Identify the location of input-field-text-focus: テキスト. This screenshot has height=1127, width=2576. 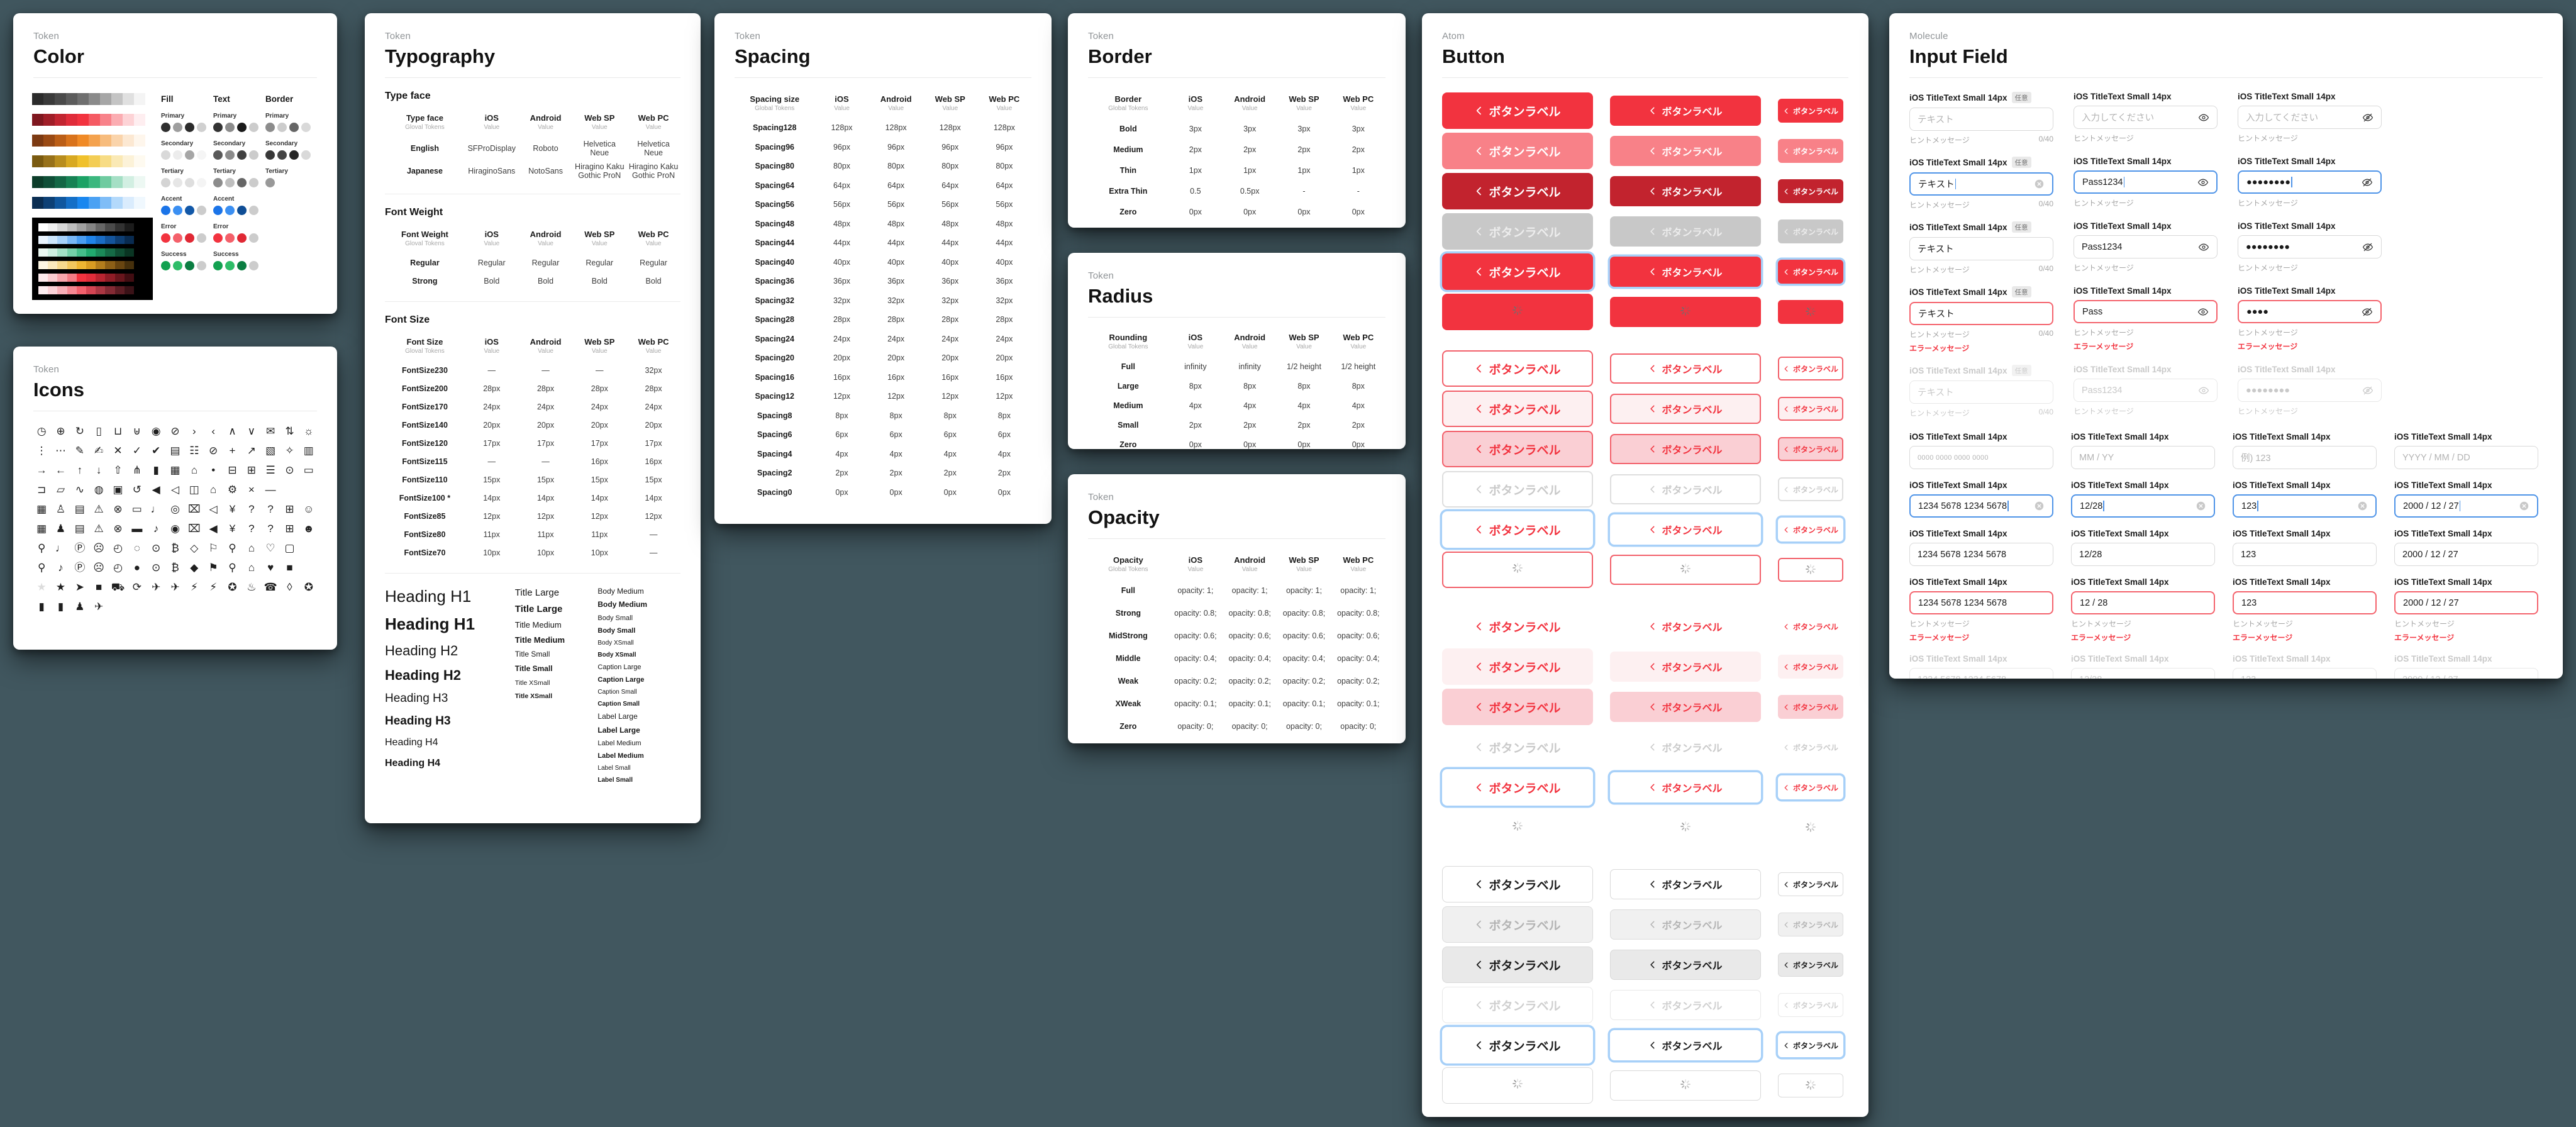
(1981, 184).